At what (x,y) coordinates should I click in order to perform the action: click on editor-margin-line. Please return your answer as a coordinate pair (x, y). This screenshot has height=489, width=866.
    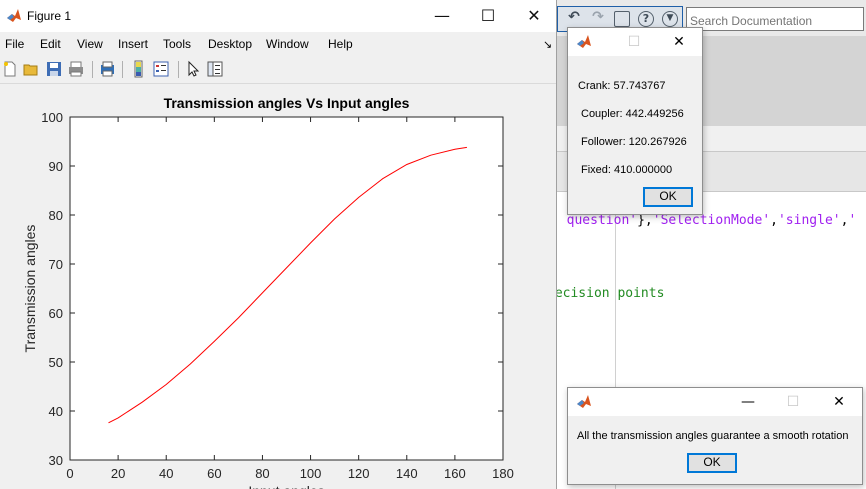
    Looking at the image, I should click on (615, 340).